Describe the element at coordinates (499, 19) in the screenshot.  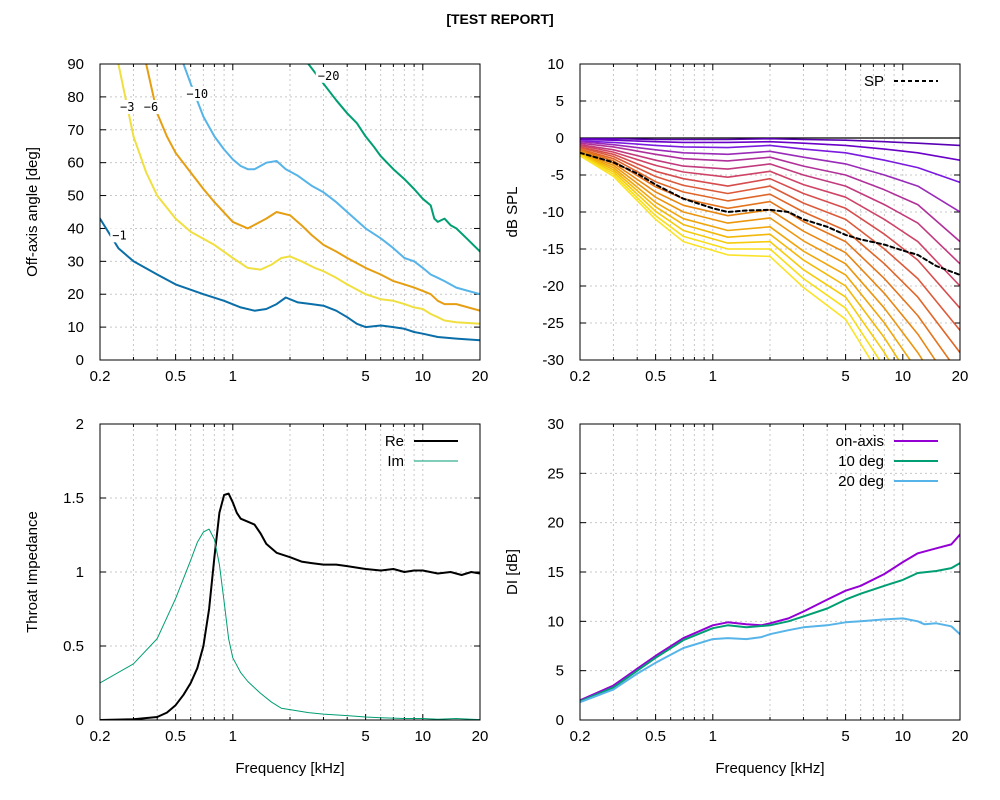
I see `figure-title: [TEST REPORT]` at that location.